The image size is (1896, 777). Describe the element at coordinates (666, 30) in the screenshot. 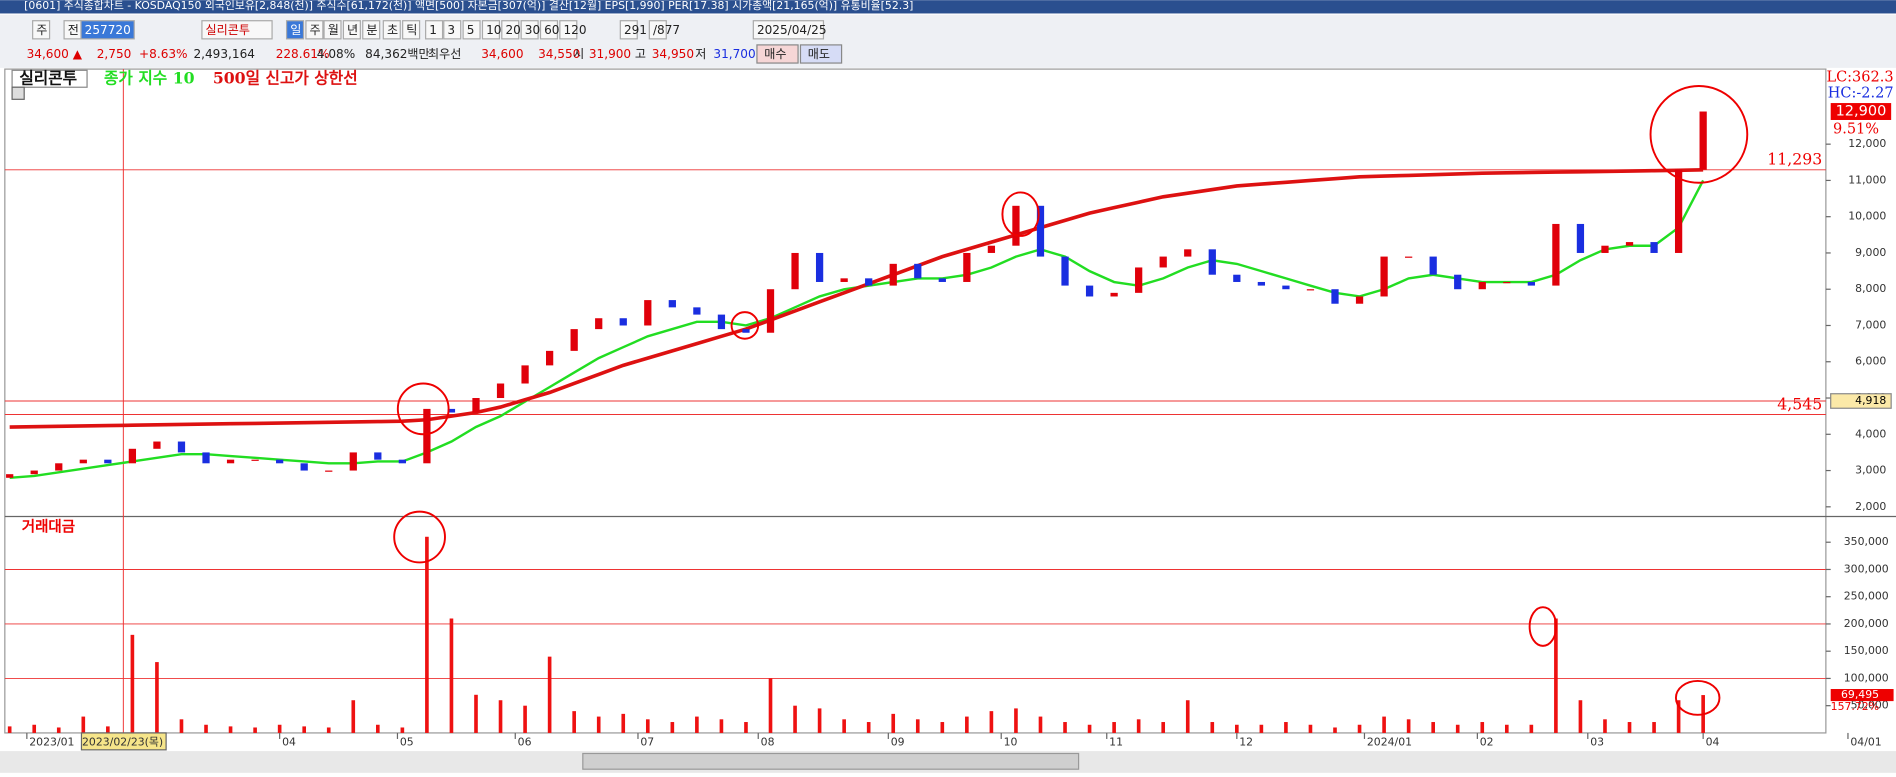

I see `toolbar-label: /877` at that location.